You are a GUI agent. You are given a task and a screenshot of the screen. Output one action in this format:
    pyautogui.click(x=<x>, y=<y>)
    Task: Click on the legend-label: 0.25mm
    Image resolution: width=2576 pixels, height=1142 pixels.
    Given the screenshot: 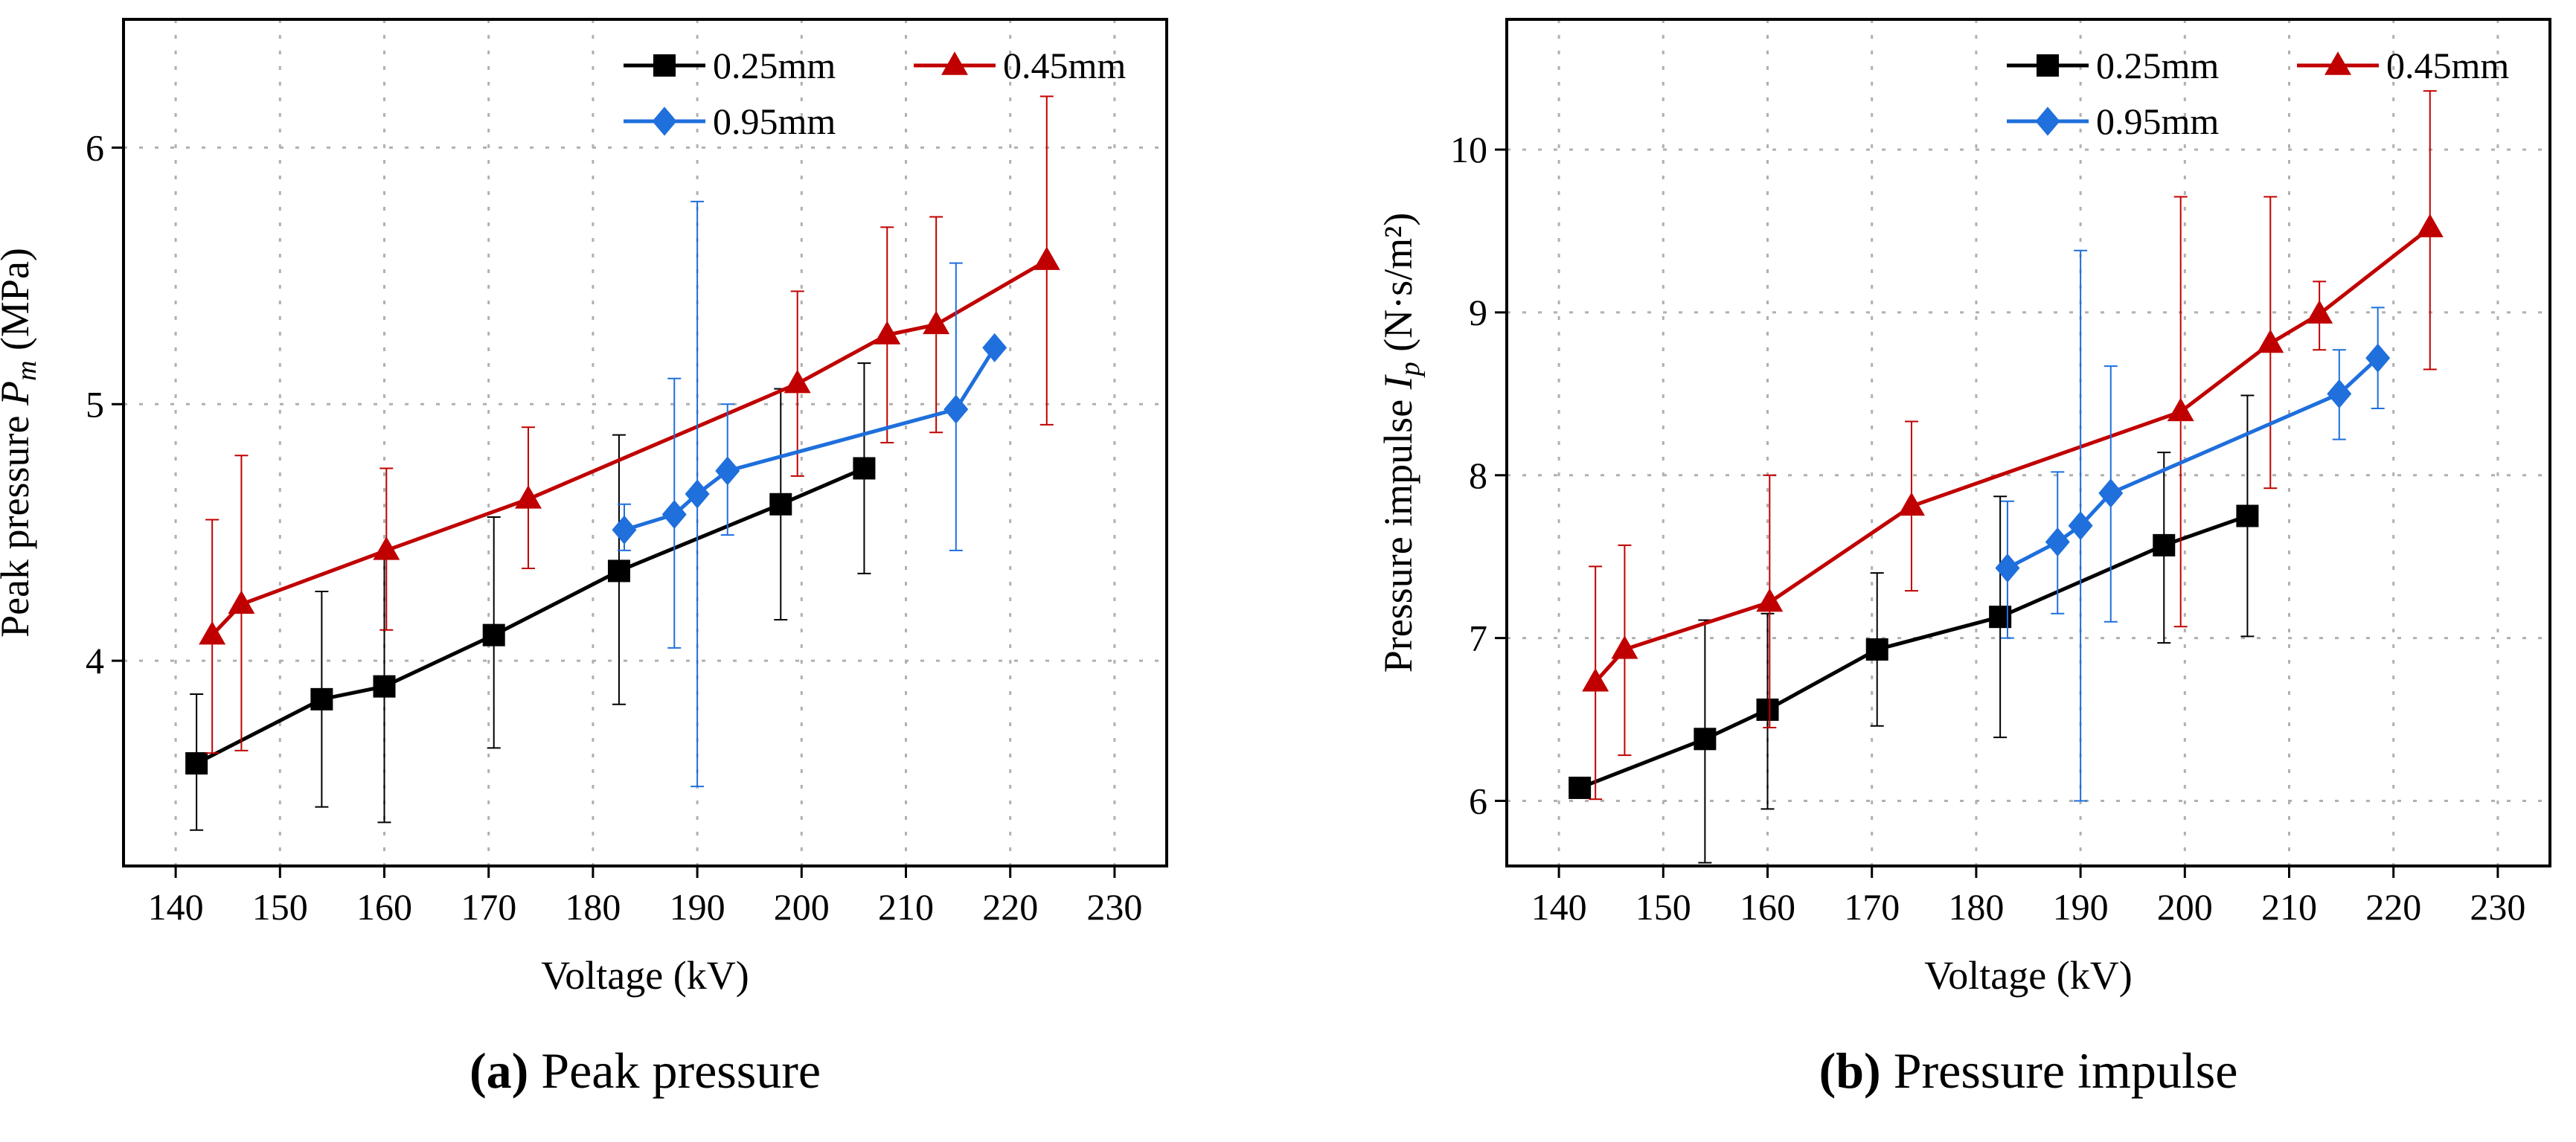 What is the action you would take?
    pyautogui.click(x=2157, y=65)
    